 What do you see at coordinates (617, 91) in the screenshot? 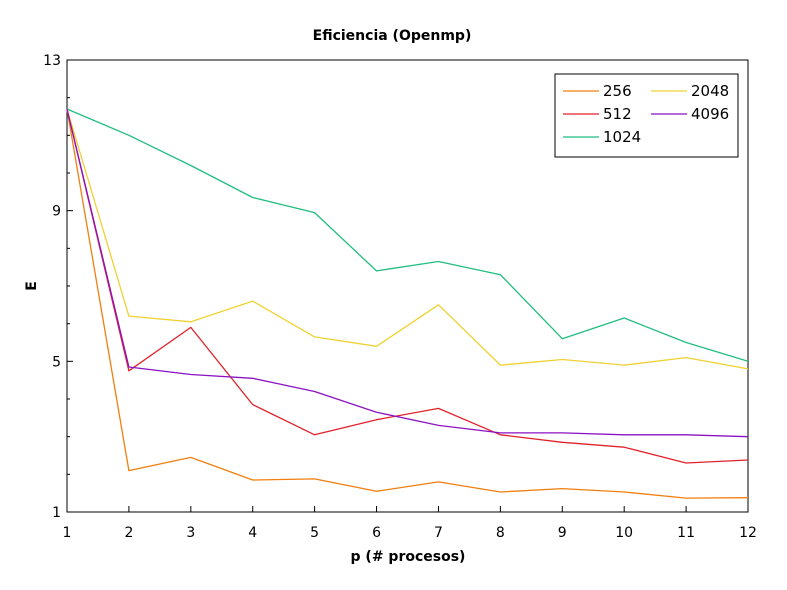
I see `legend-label-256: 256` at bounding box center [617, 91].